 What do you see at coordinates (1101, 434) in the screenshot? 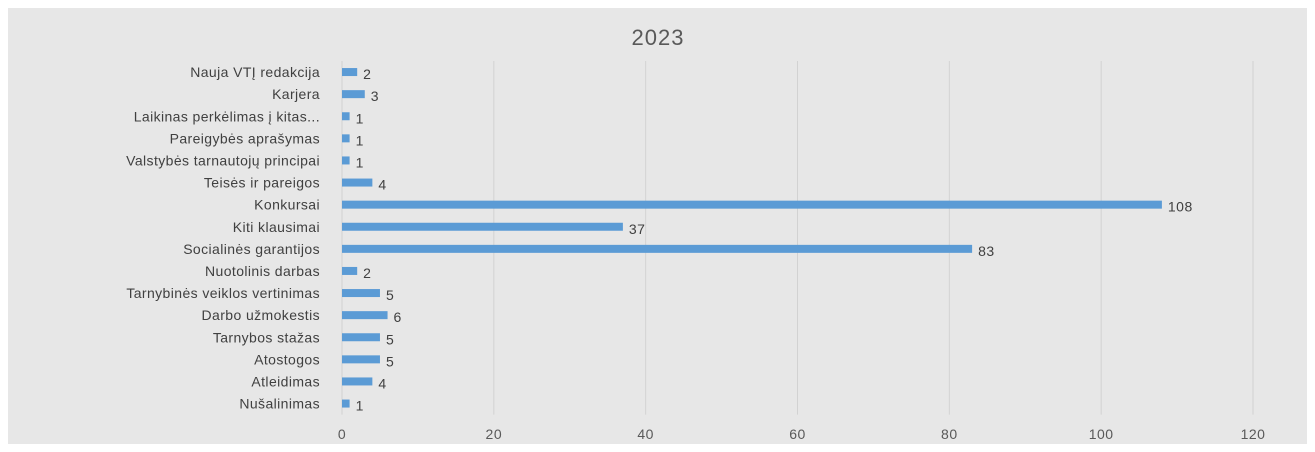
I see `x-tick-label: 100` at bounding box center [1101, 434].